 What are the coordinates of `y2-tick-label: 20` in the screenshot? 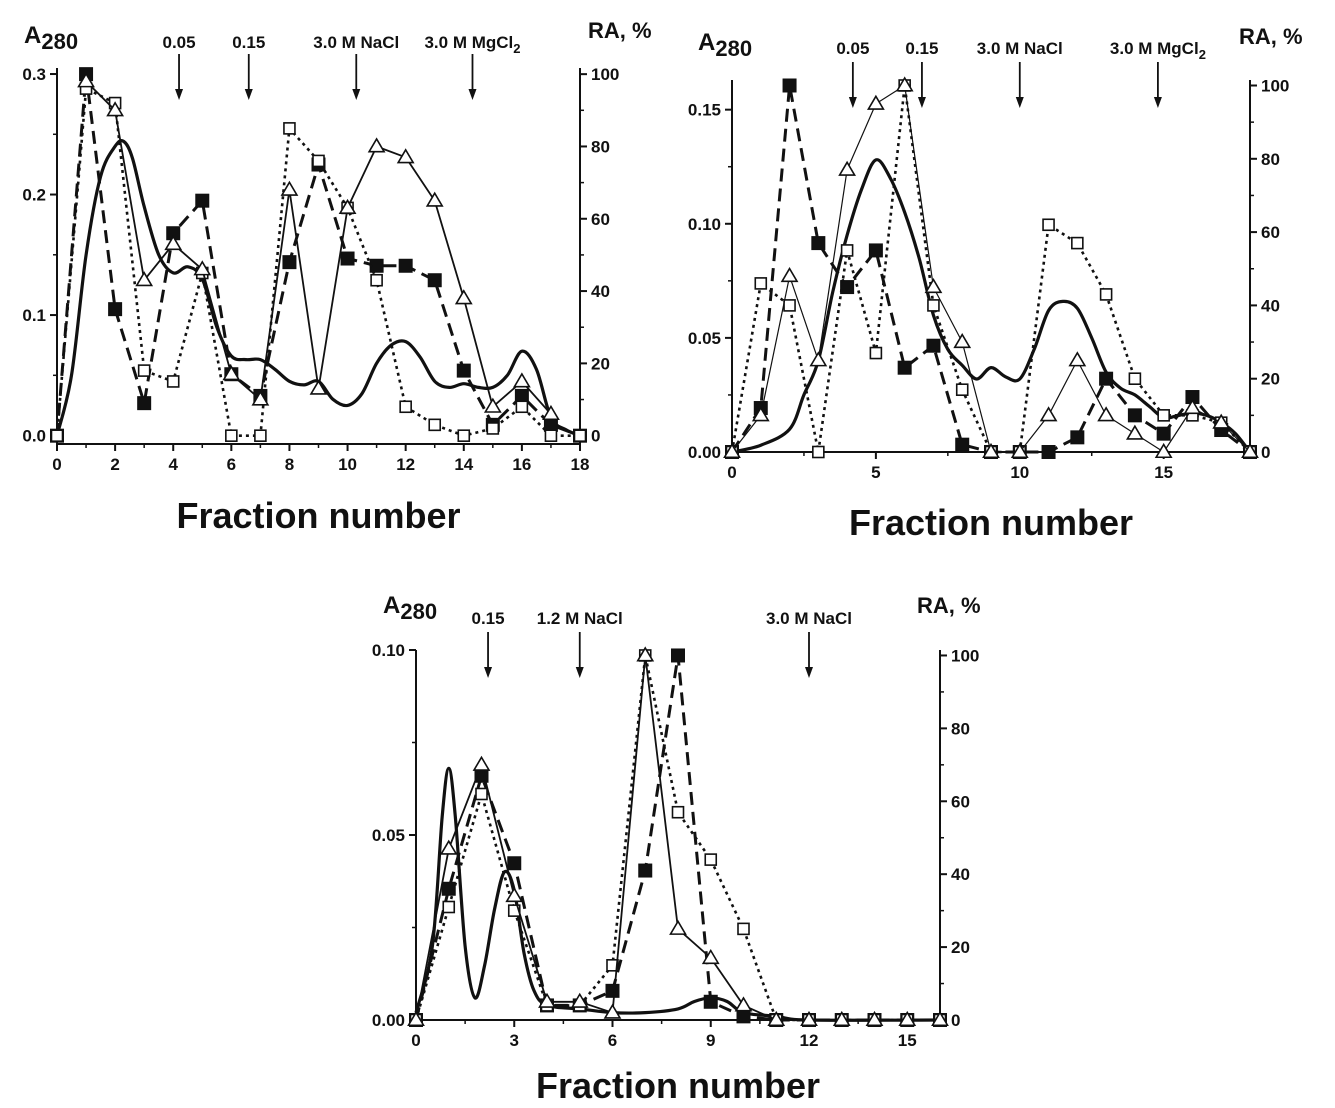 It's located at (960, 947).